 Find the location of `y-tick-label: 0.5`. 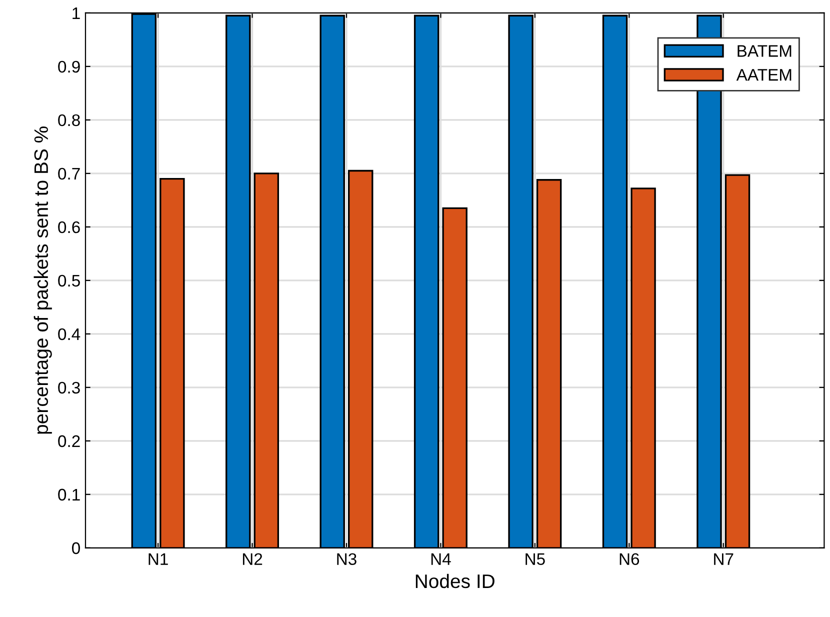

y-tick-label: 0.5 is located at coordinates (69, 280).